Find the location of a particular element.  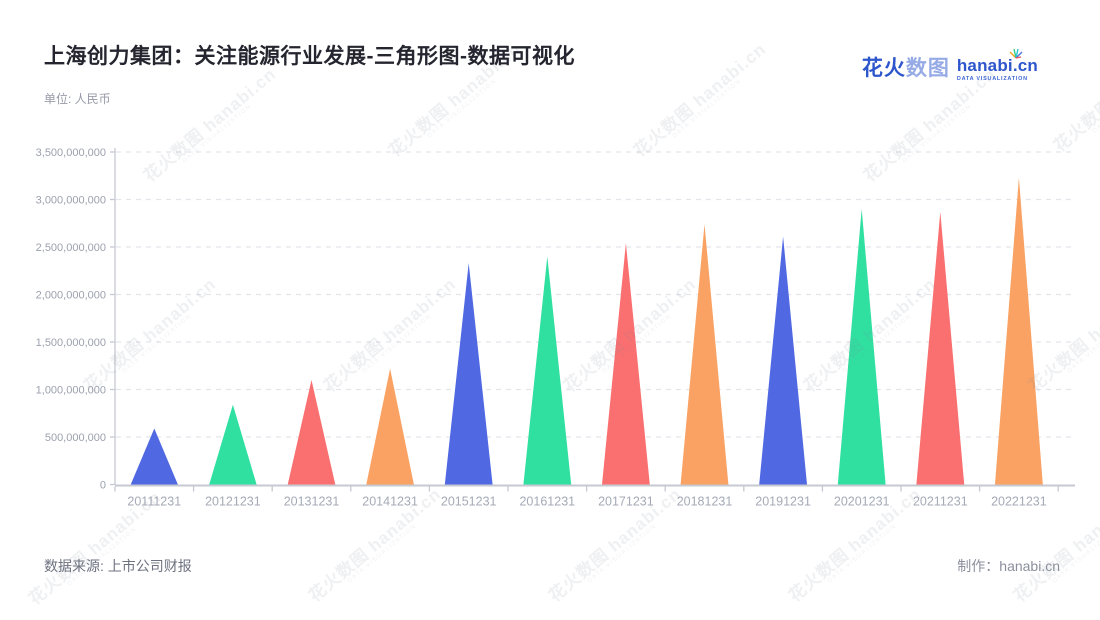

logo-cjk-text: 花火数图 is located at coordinates (906, 68).